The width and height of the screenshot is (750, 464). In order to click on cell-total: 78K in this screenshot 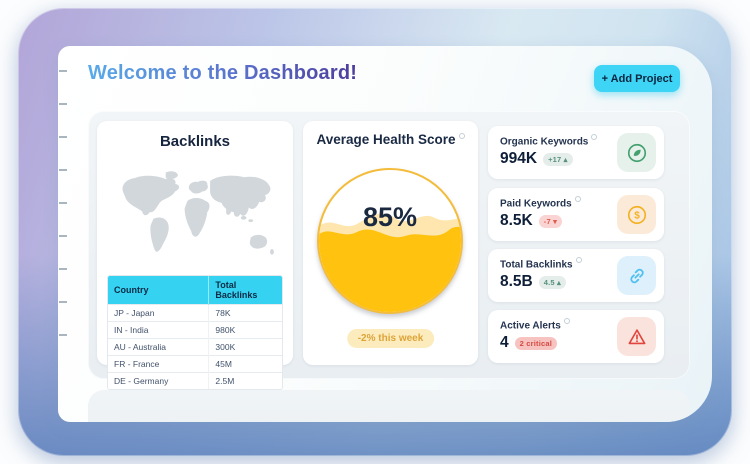, I will do `click(245, 313)`.